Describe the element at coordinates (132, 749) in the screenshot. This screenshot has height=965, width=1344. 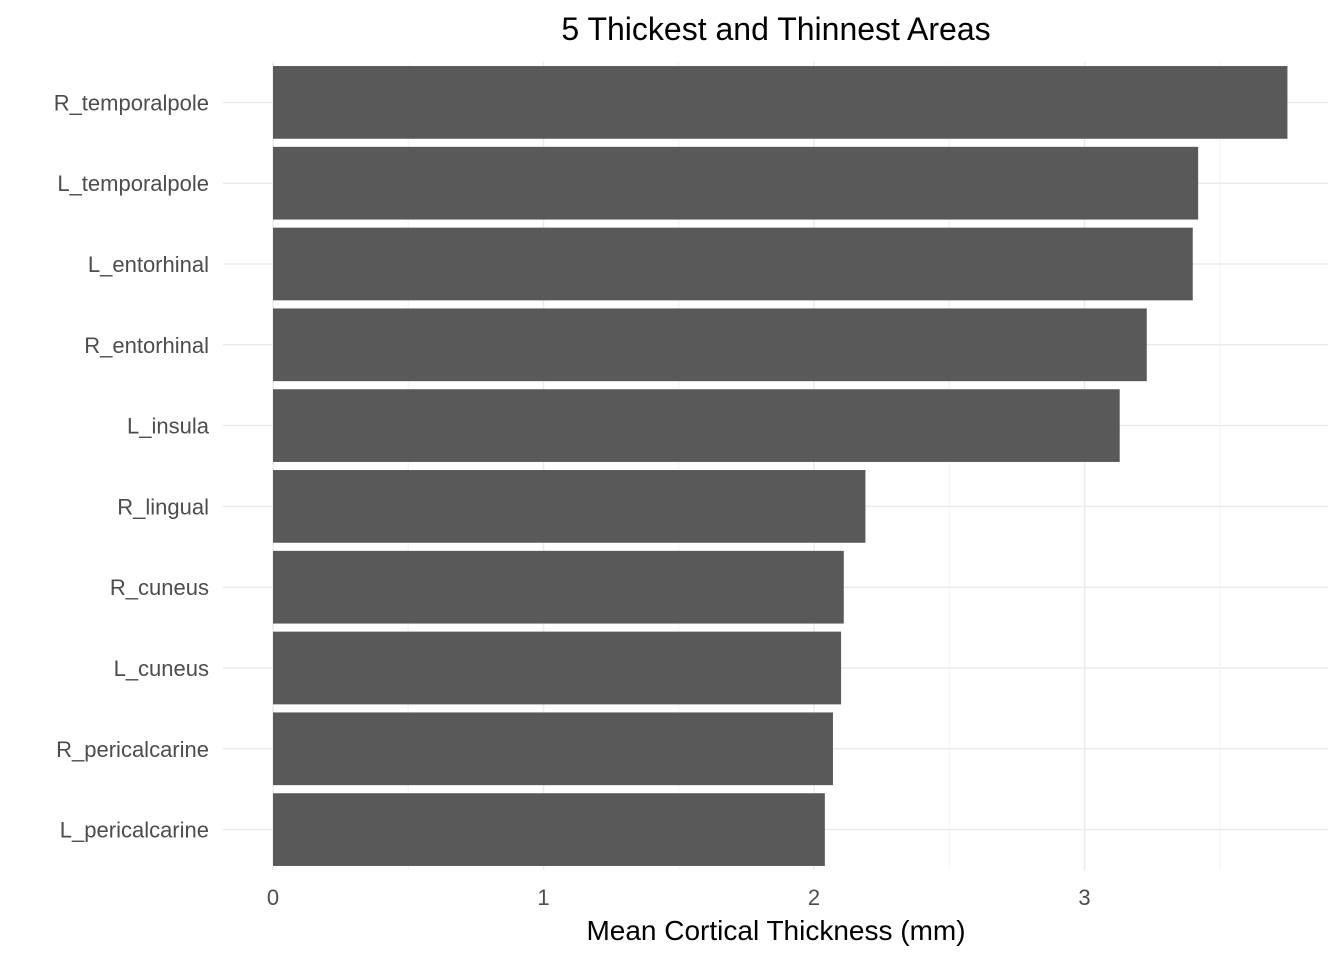
I see `y-tick-label: R_pericalcarine` at that location.